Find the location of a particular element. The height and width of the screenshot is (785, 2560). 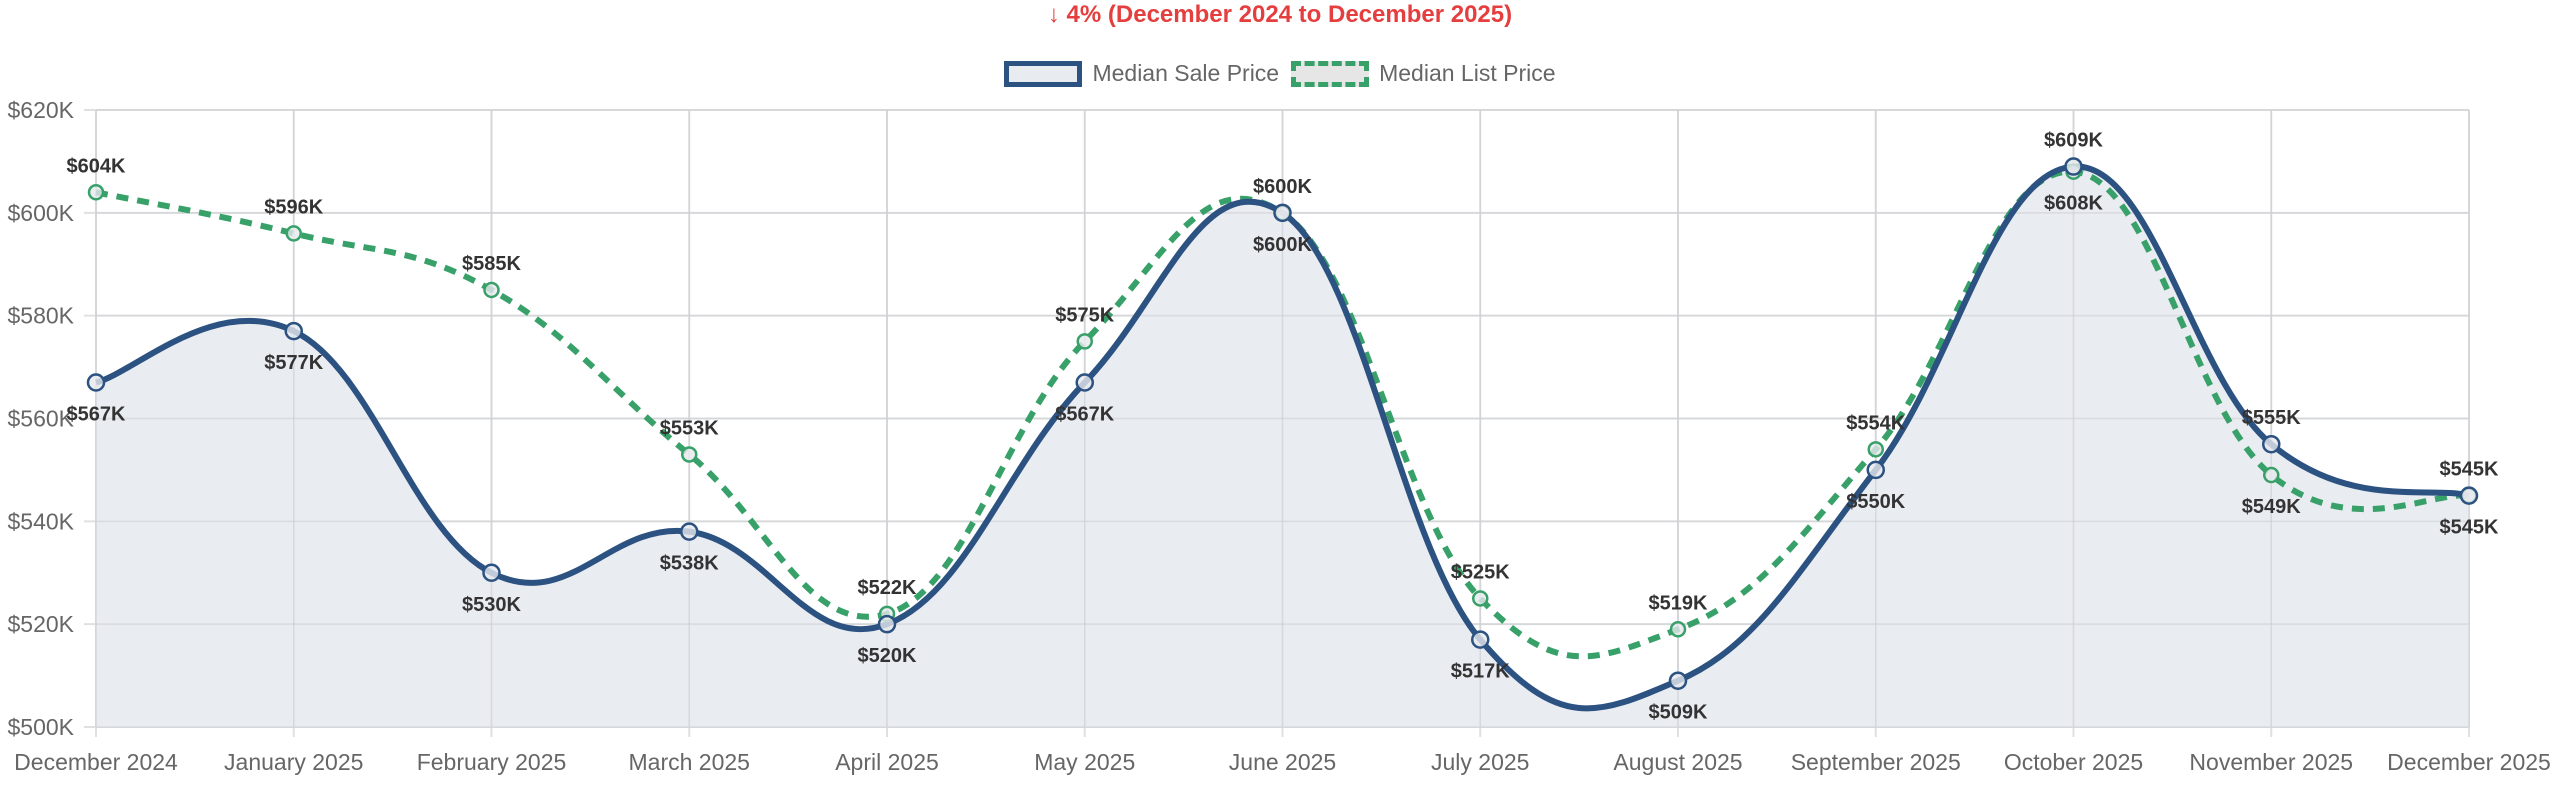

legend-swatch-sale is located at coordinates (1043, 73).